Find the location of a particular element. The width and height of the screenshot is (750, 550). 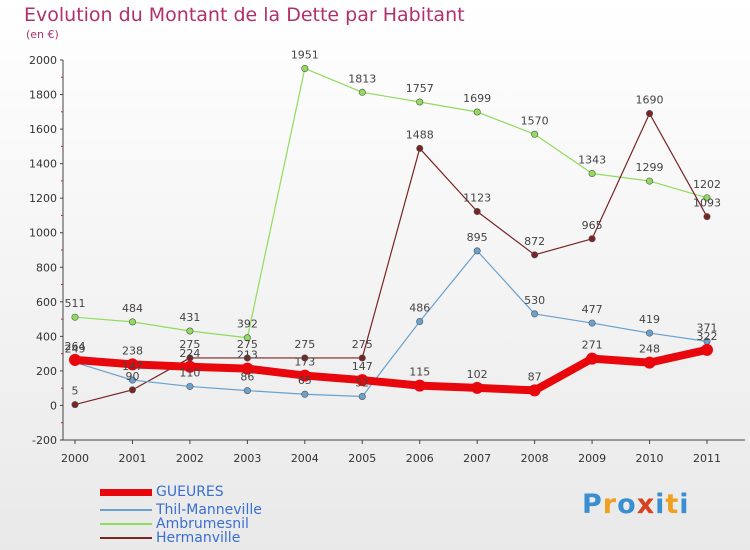

legend-swatch-thil-manneville is located at coordinates (126, 510).